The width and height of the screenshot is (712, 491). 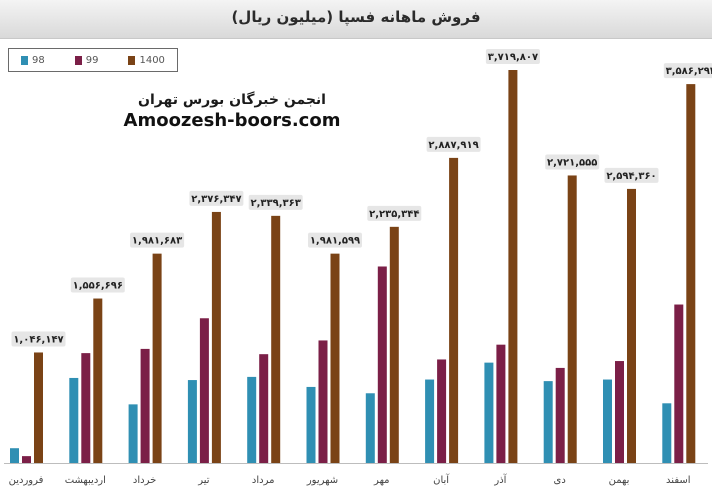 What do you see at coordinates (85, 480) in the screenshot?
I see `category-label-1: اردیبهشت` at bounding box center [85, 480].